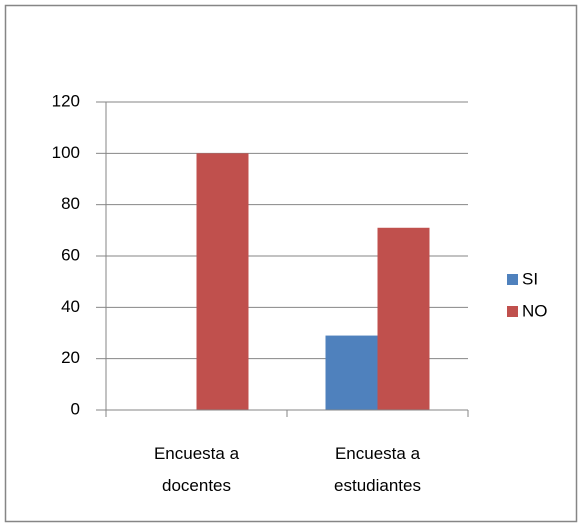 Image resolution: width=582 pixels, height=527 pixels. I want to click on y-tick-label: 80, so click(70, 203).